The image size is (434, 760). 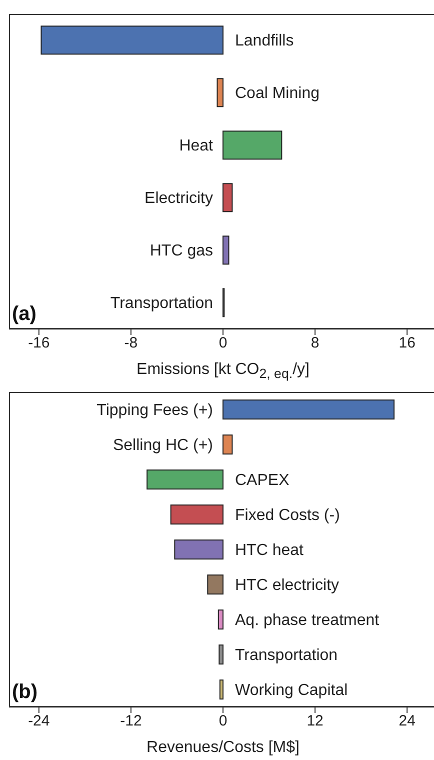 What do you see at coordinates (131, 343) in the screenshot?
I see `x-tick-label: -8` at bounding box center [131, 343].